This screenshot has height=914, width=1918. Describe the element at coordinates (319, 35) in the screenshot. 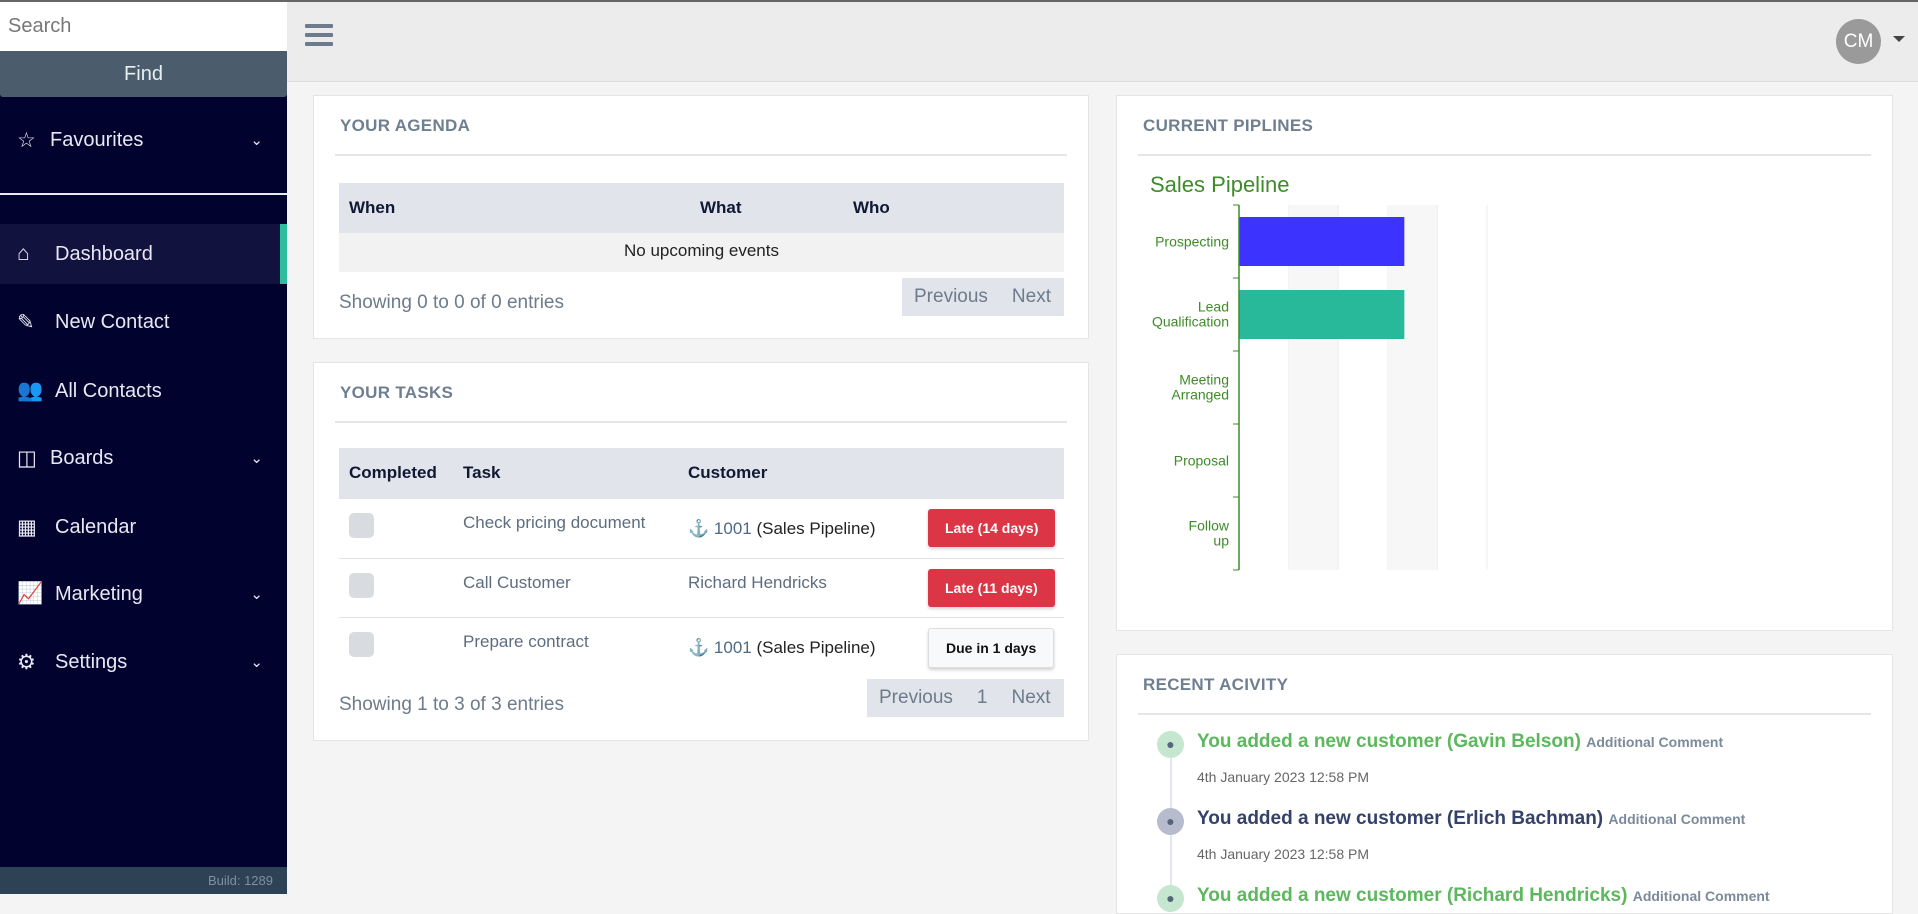

I see `menu-toggle-icon` at that location.